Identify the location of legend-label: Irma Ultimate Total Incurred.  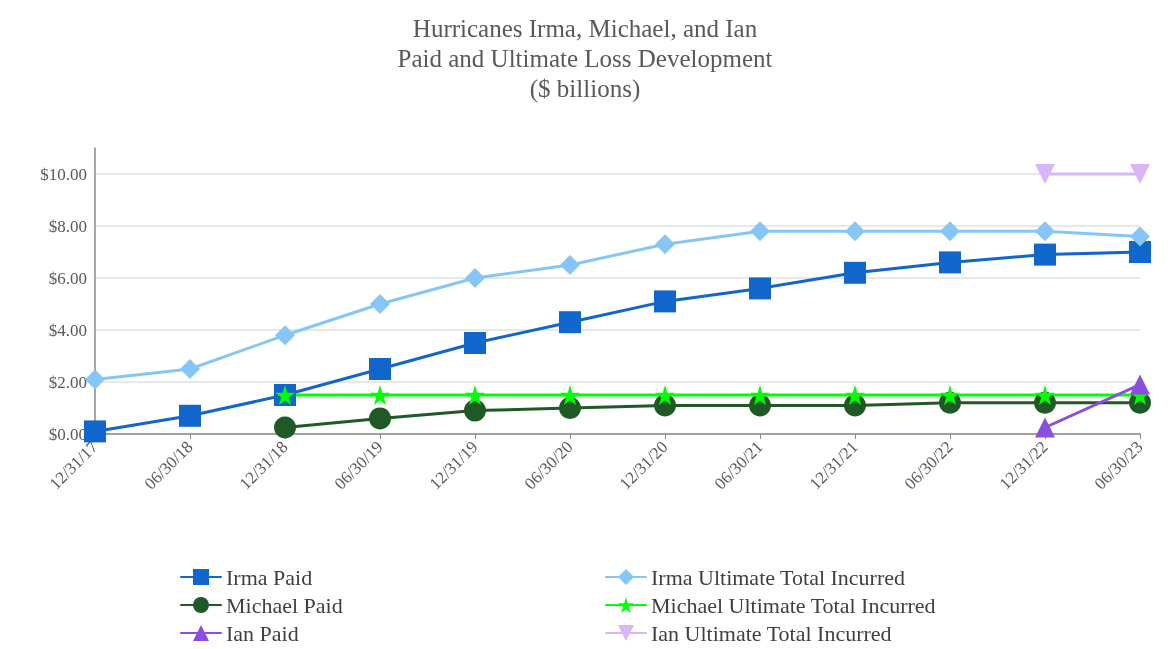
(778, 577).